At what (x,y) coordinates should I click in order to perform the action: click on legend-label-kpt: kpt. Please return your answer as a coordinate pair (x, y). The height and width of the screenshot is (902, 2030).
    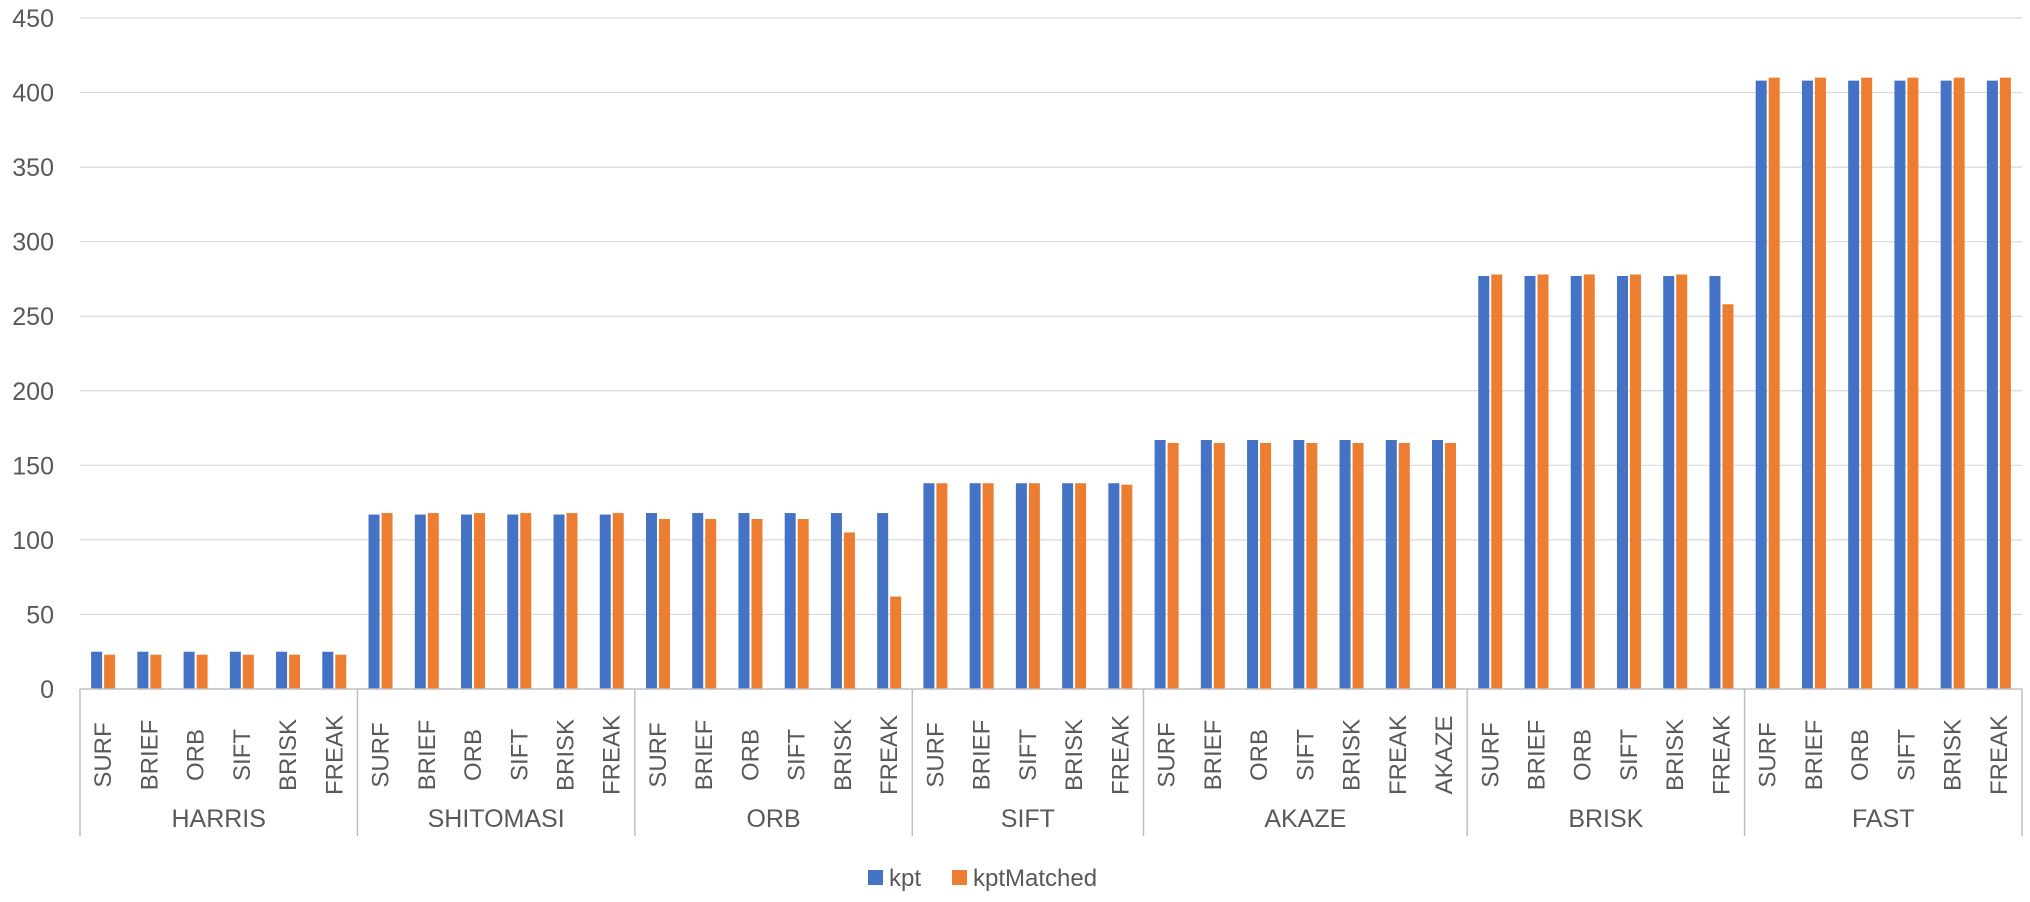
    Looking at the image, I should click on (905, 878).